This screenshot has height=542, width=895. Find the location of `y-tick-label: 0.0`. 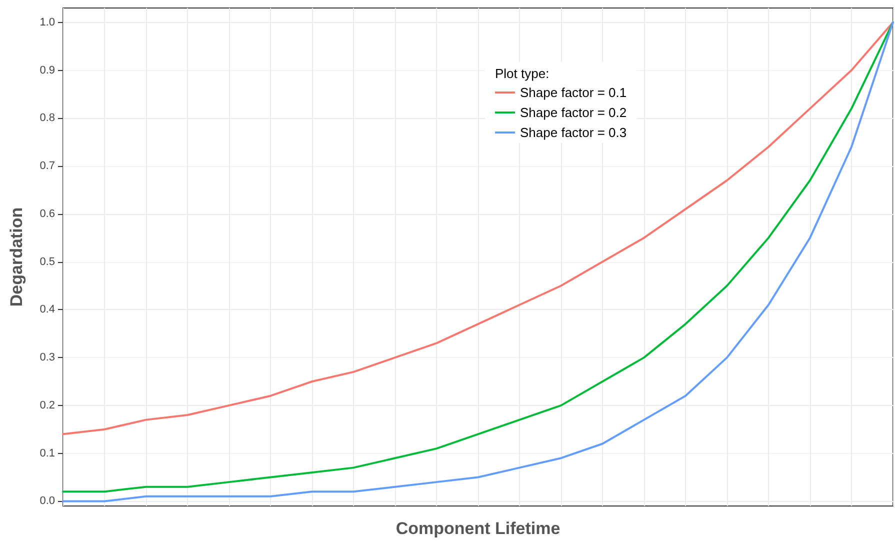

y-tick-label: 0.0 is located at coordinates (47, 501).